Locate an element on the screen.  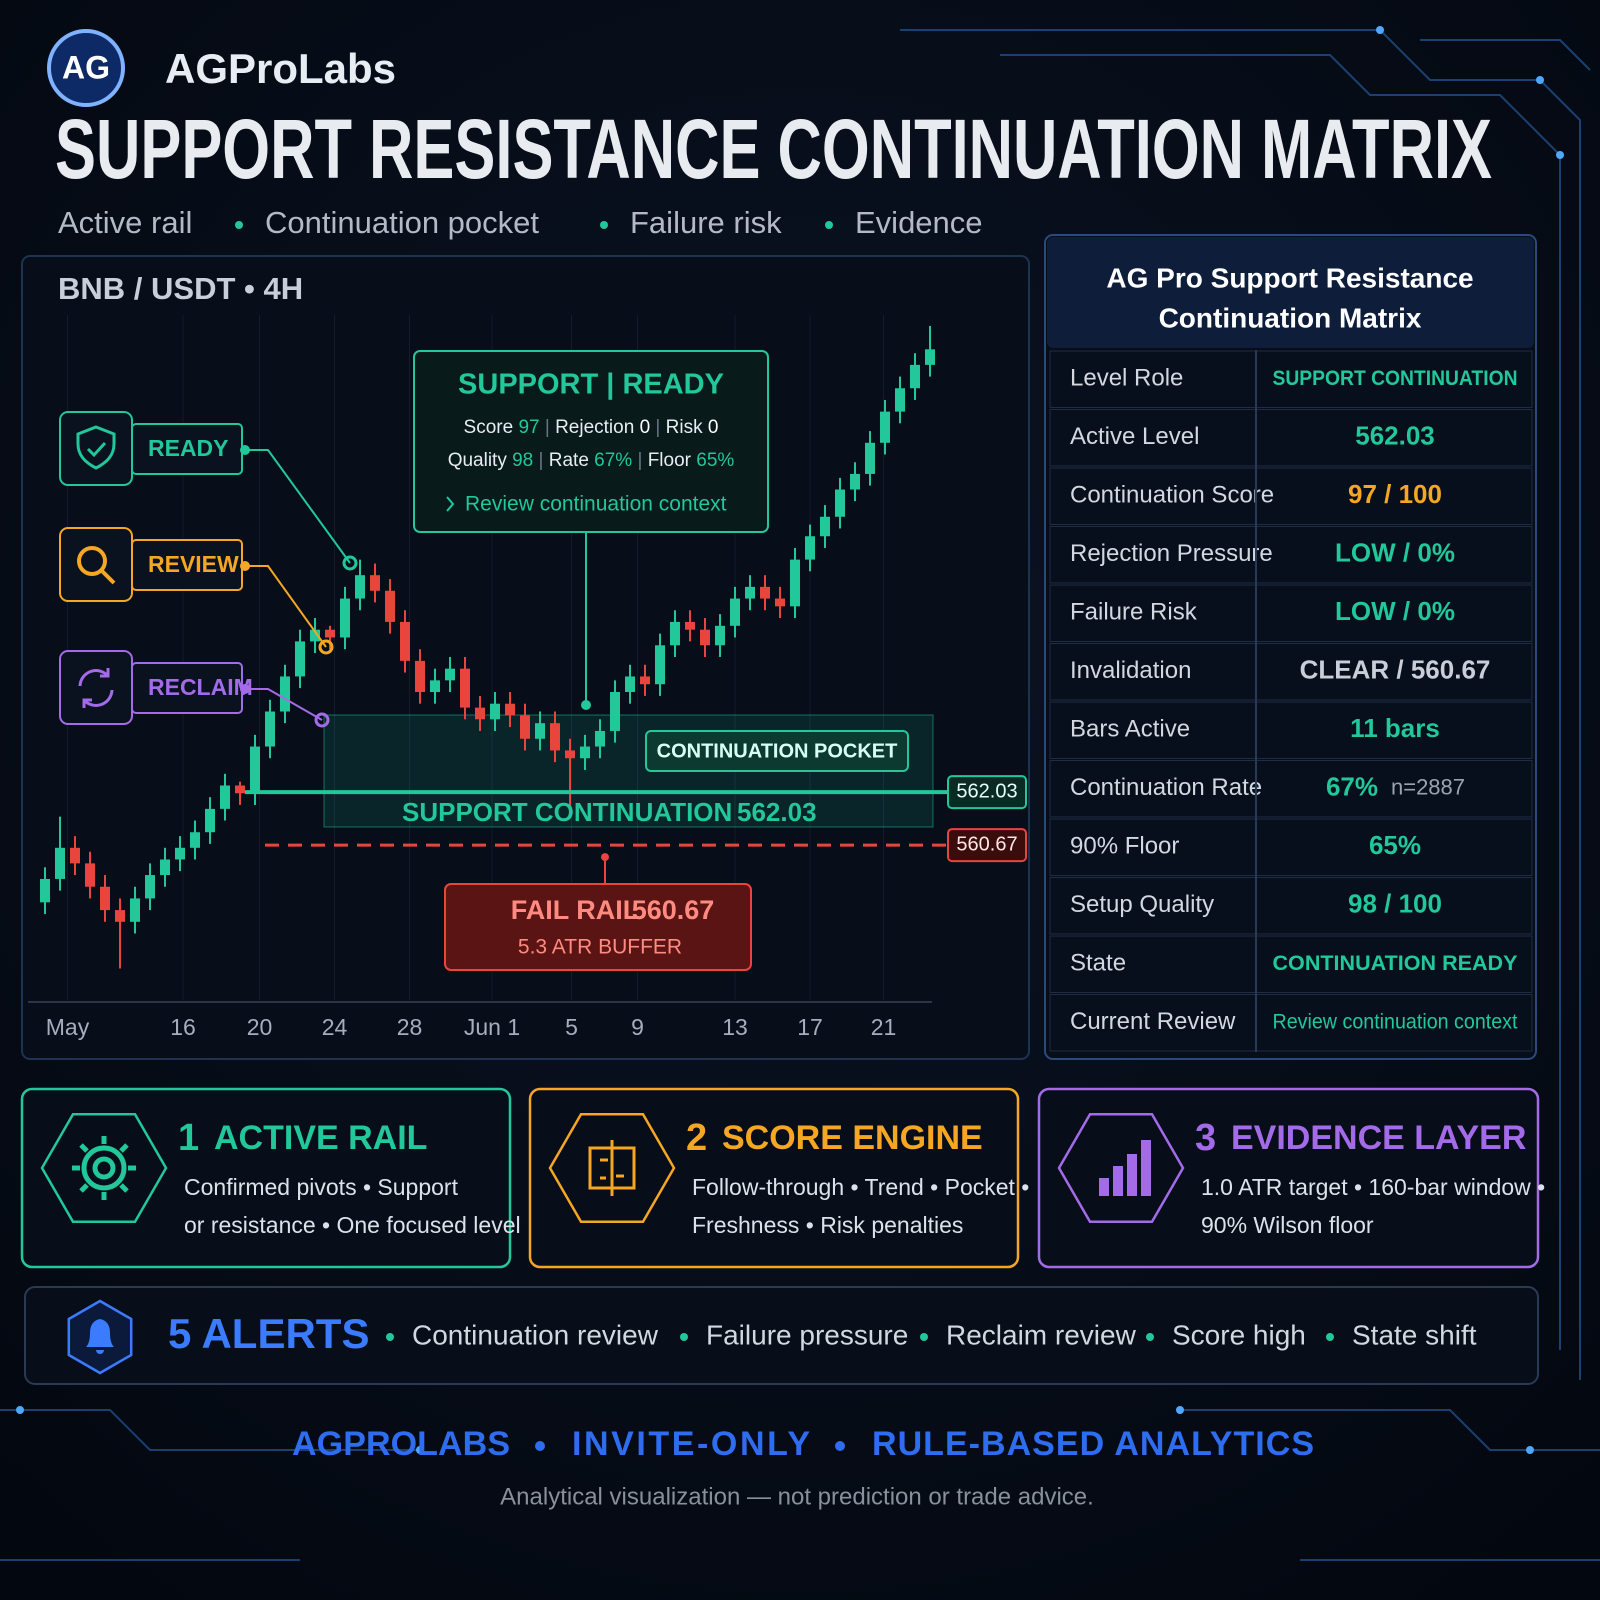
search-icon is located at coordinates (96, 565).